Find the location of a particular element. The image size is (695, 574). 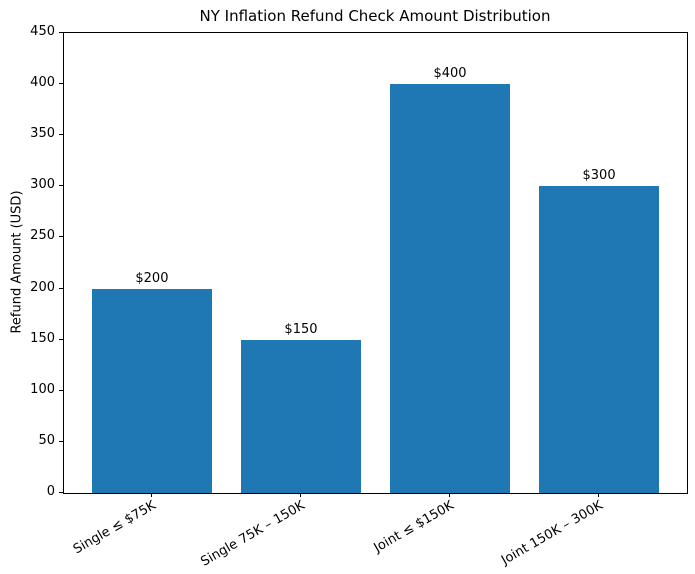

bar-value-label: $400 is located at coordinates (450, 74).